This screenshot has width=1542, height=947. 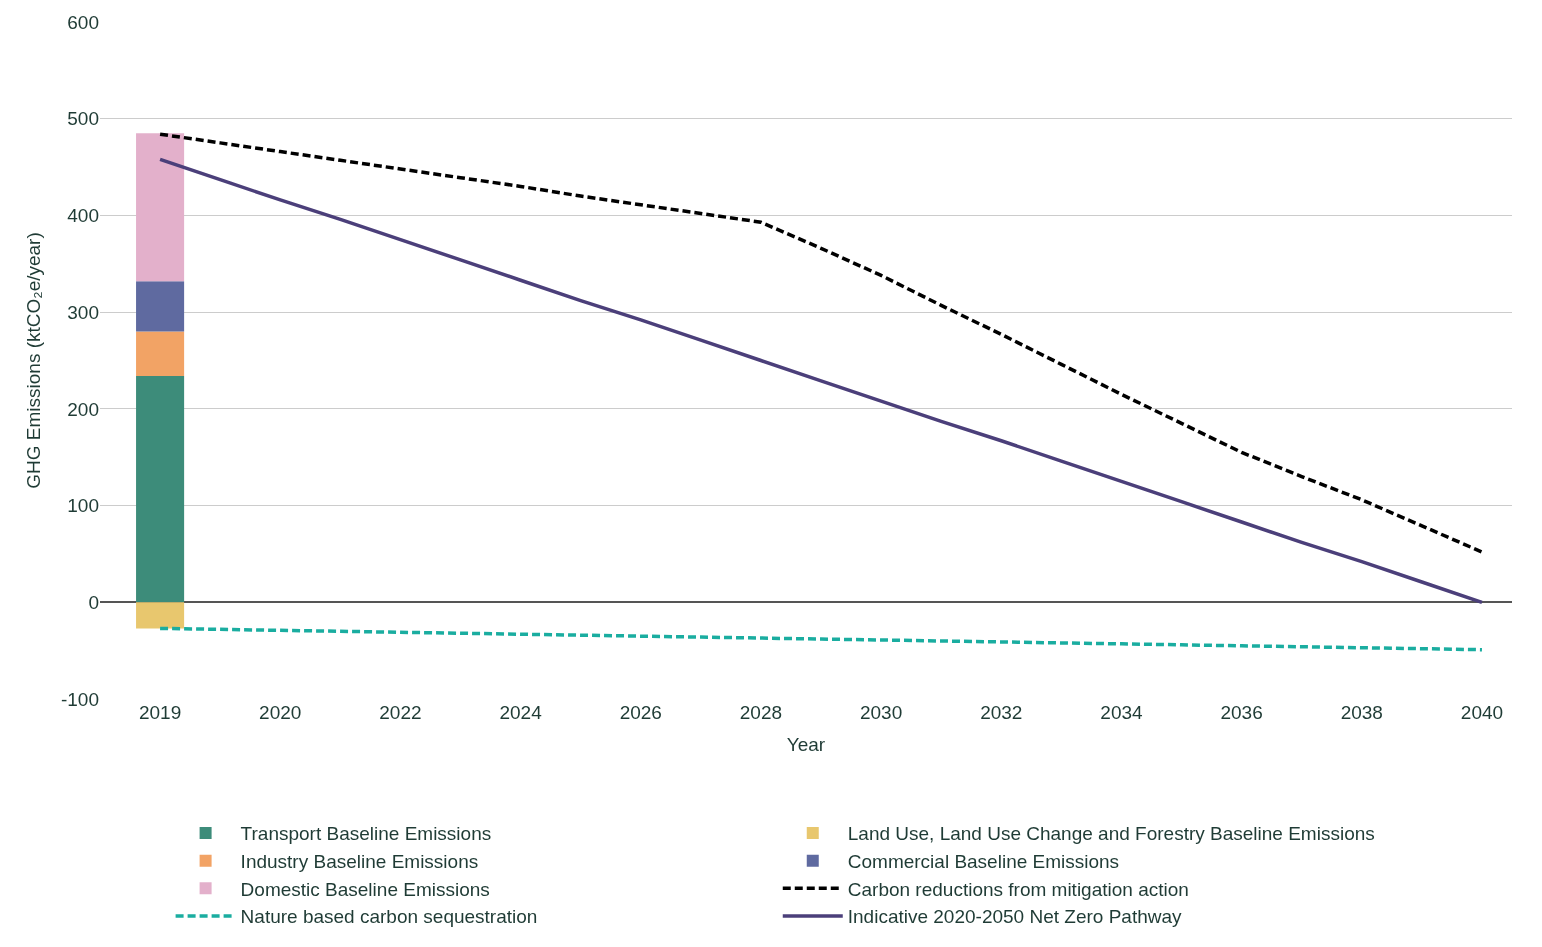 What do you see at coordinates (1361, 712) in the screenshot?
I see `x-tick-label: 2038` at bounding box center [1361, 712].